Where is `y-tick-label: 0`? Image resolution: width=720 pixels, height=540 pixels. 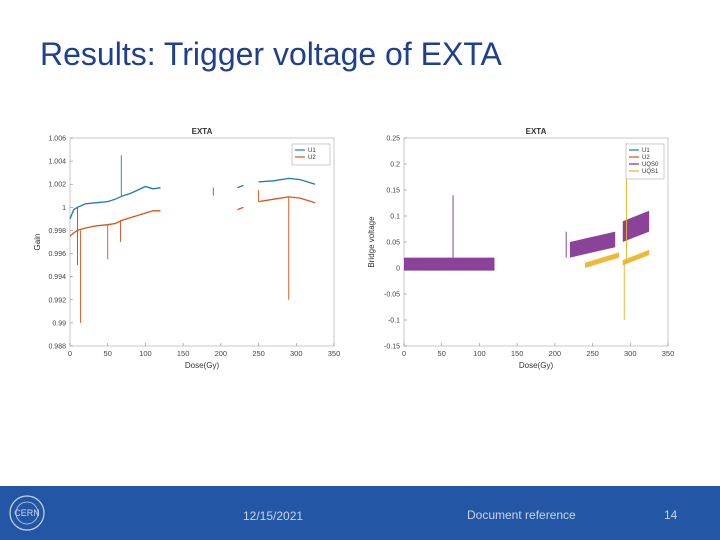
y-tick-label: 0 is located at coordinates (398, 269).